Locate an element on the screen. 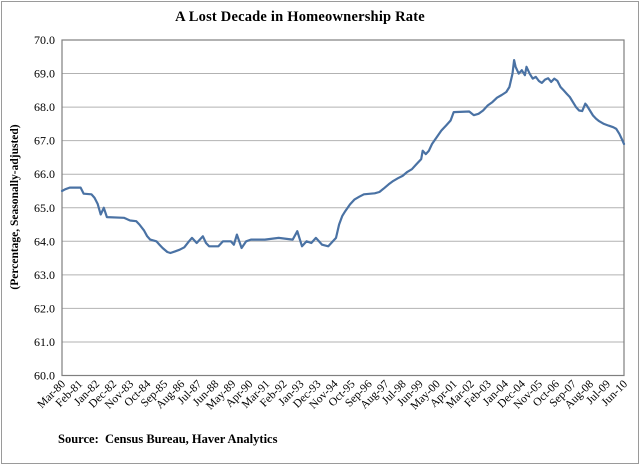 The width and height of the screenshot is (640, 465). y-tick-label: 67.0 is located at coordinates (44, 141).